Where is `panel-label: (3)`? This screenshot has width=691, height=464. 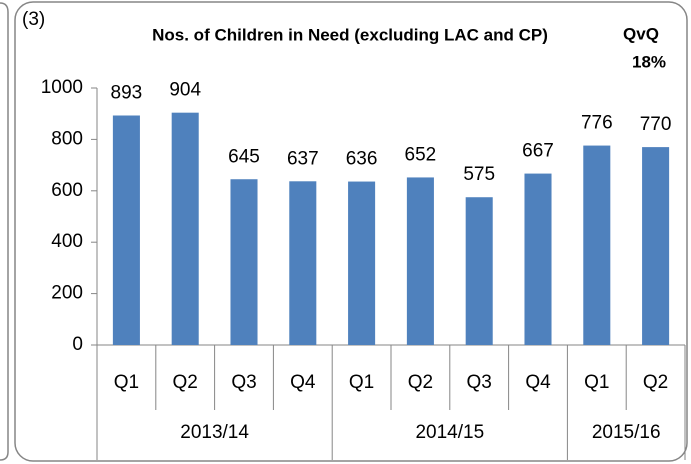 panel-label: (3) is located at coordinates (33, 19).